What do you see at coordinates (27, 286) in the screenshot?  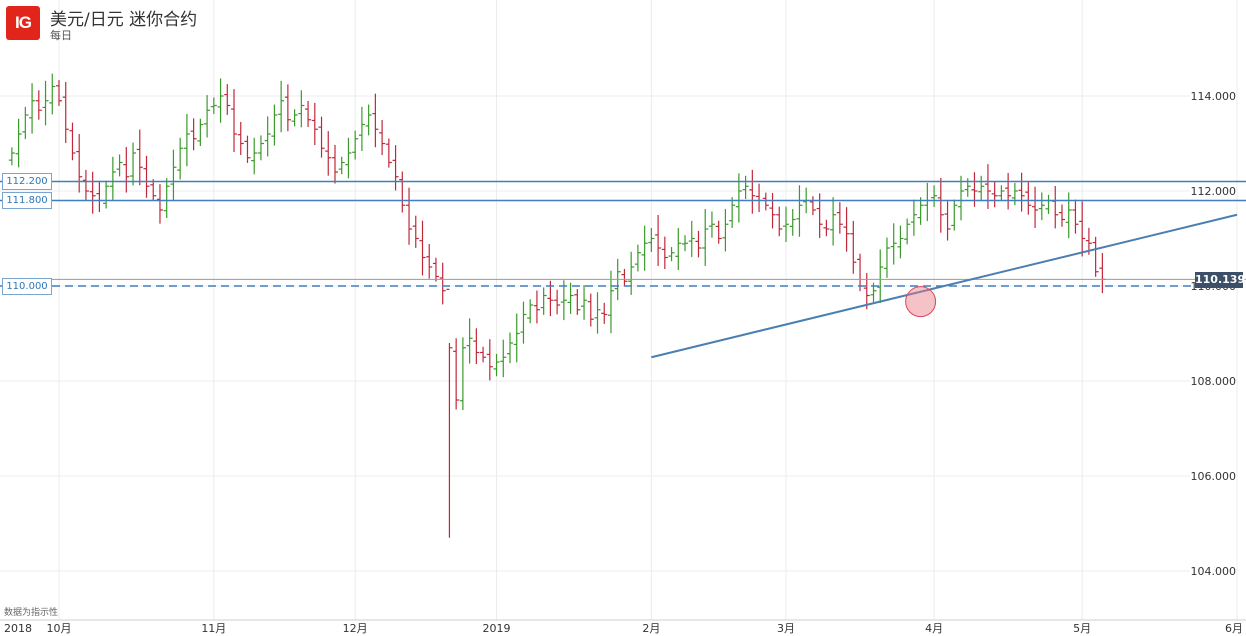 I see `level-label-110000: 110.000` at bounding box center [27, 286].